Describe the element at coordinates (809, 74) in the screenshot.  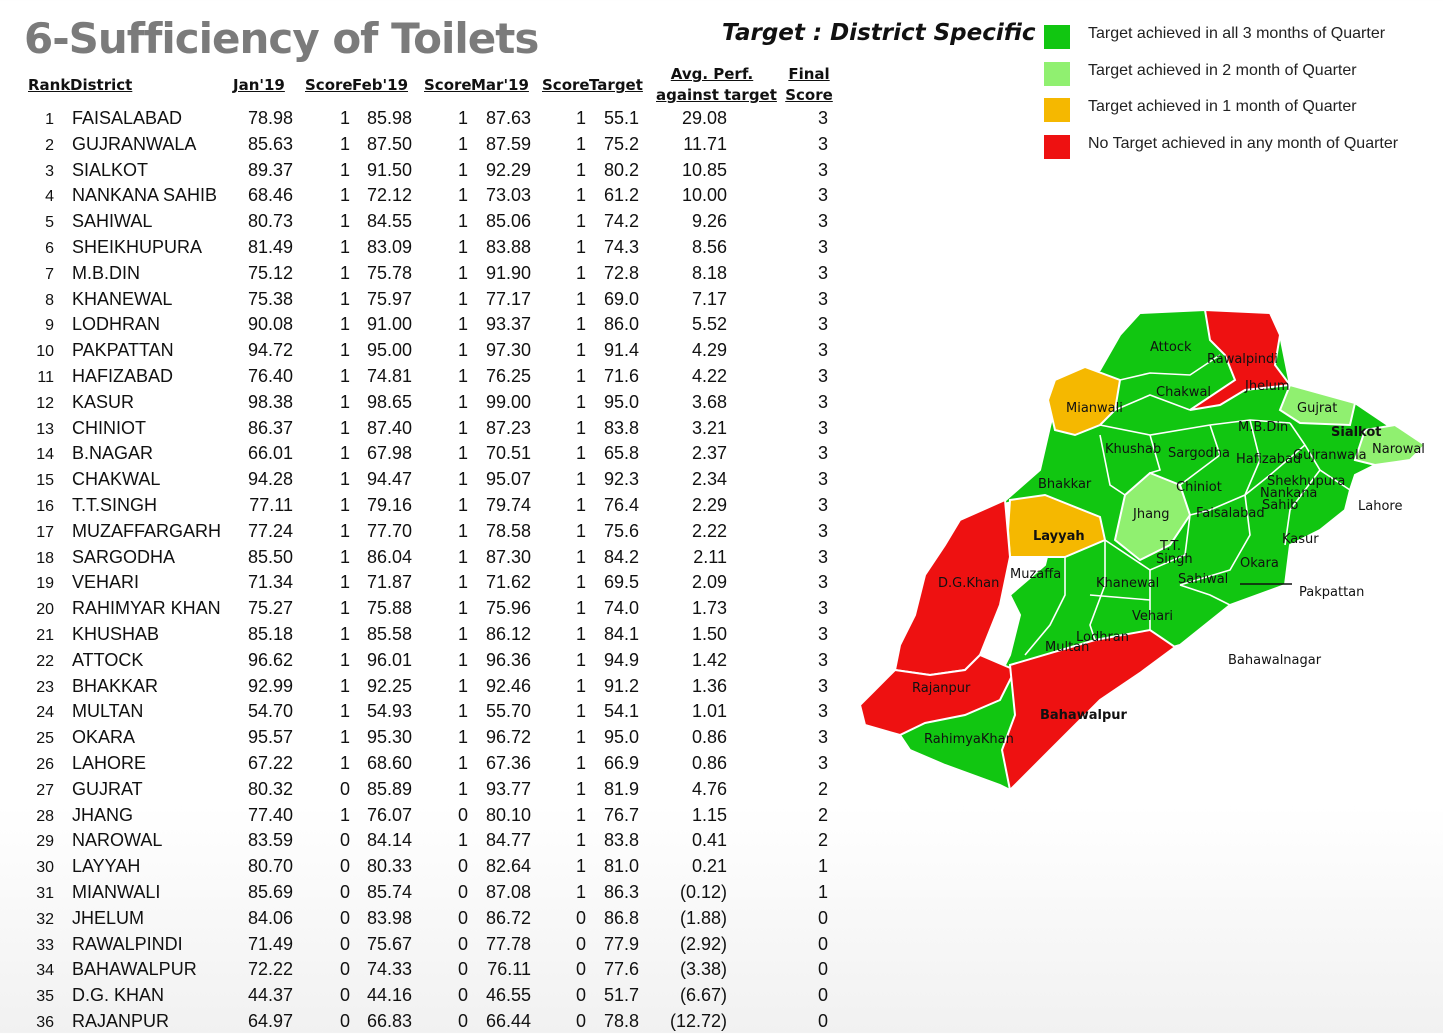
I see `header-final-line1: Final` at that location.